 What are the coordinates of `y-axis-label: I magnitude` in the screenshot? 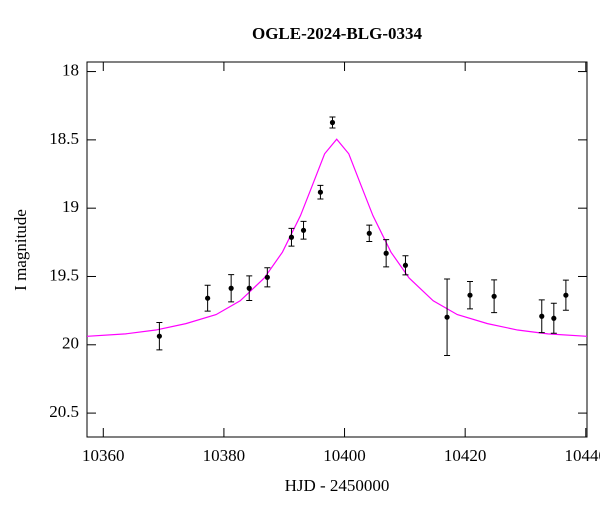 It's located at (20, 250).